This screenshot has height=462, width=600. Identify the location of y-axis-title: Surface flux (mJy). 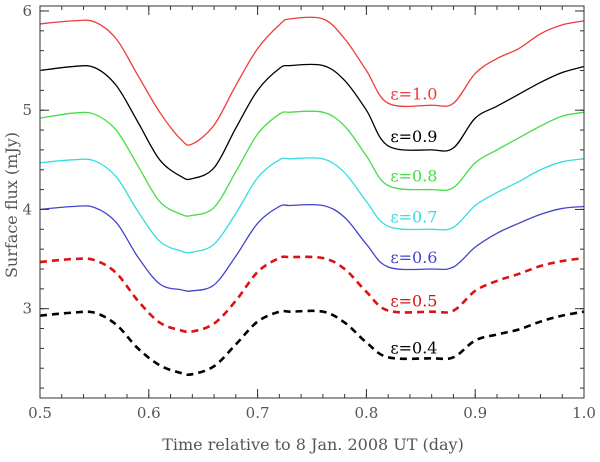
(11, 205).